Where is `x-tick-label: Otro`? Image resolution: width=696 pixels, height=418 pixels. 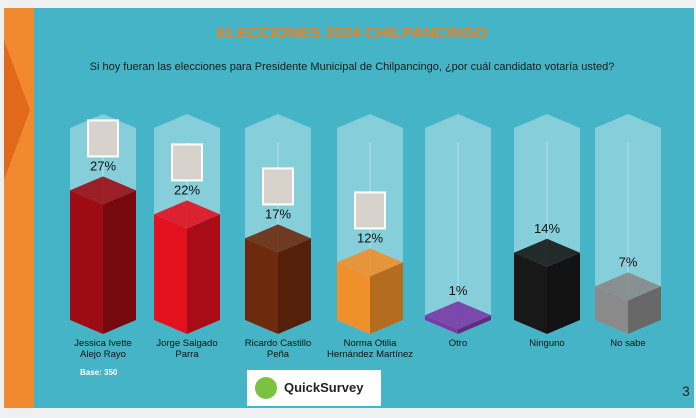
x-tick-label: Otro is located at coordinates (458, 343).